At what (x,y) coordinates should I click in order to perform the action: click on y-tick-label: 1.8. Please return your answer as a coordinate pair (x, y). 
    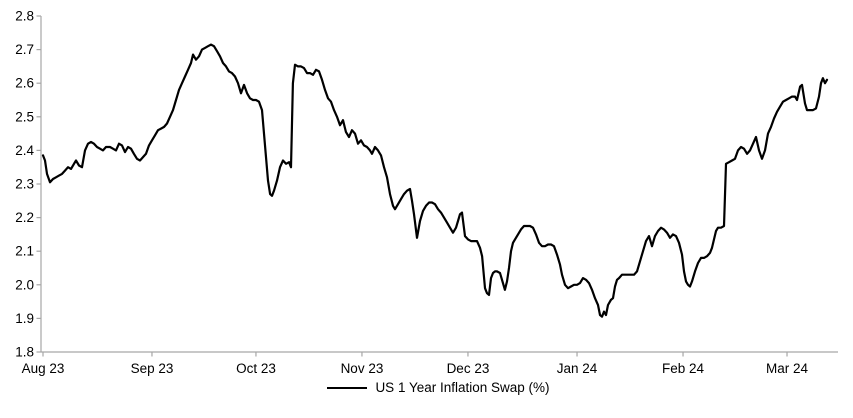
    Looking at the image, I should click on (24, 352).